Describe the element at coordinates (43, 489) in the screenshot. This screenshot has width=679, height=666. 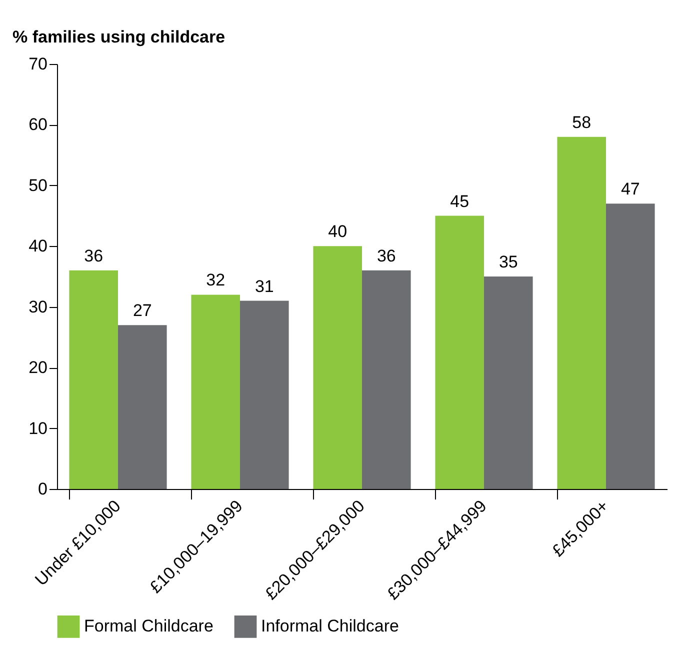
I see `y-tick-label: 0` at that location.